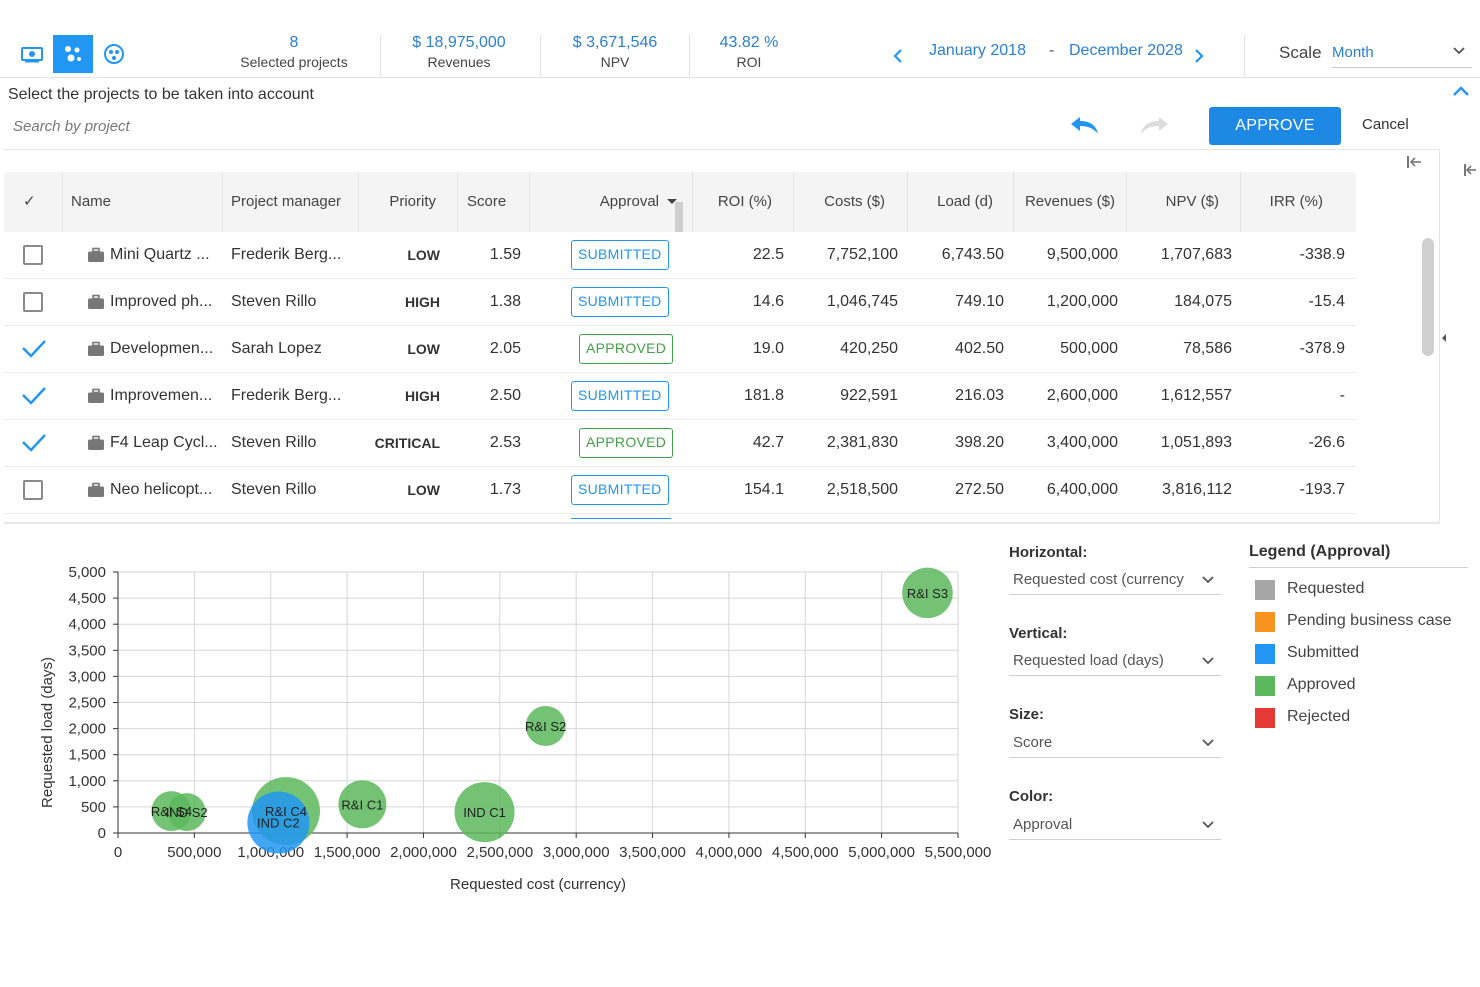 This screenshot has width=1480, height=987. Describe the element at coordinates (32, 54) in the screenshot. I see `money-view-button` at that location.